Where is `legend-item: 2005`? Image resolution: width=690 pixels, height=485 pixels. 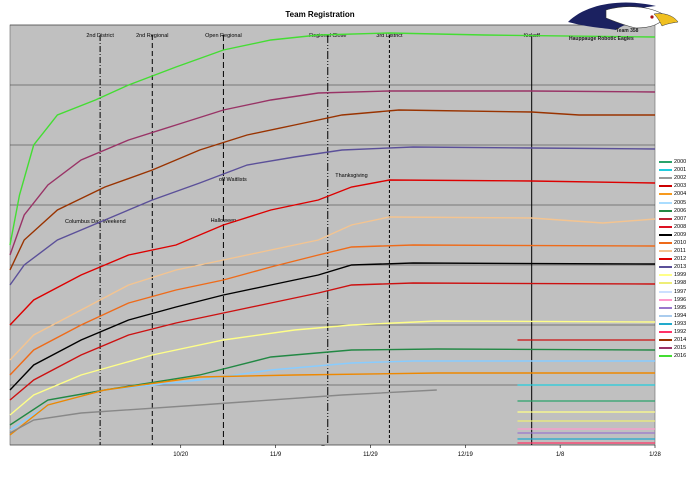
legend-item: 2005 is located at coordinates (674, 202).